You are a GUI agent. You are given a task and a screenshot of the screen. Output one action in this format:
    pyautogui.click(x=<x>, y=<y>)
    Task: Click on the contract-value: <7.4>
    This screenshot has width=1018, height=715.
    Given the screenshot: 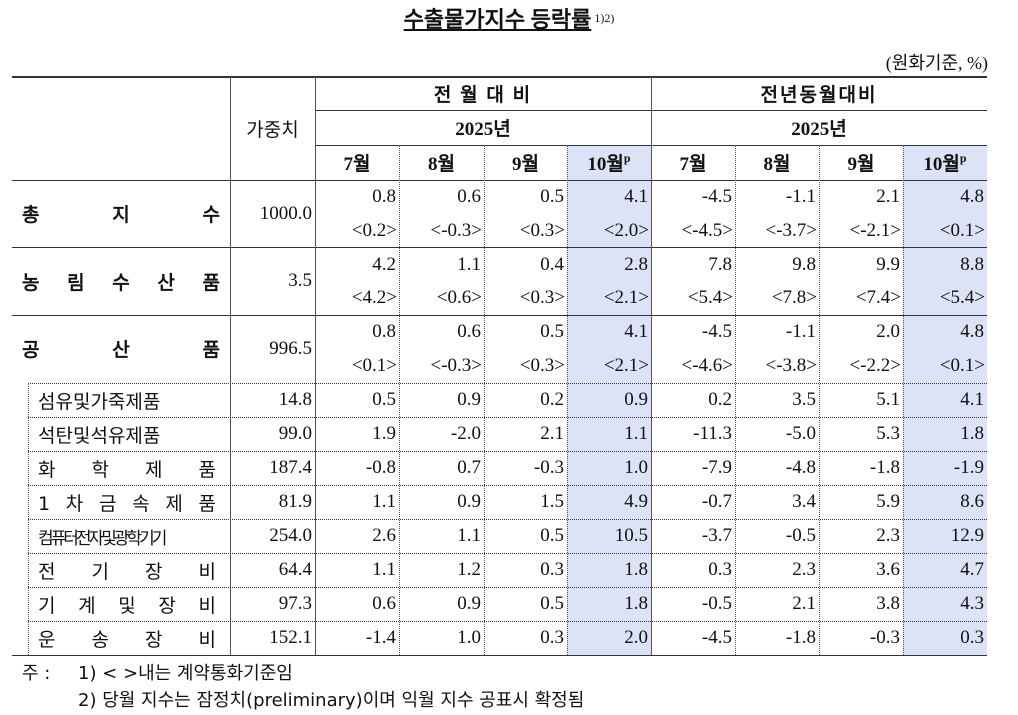 What is the action you would take?
    pyautogui.click(x=878, y=298)
    